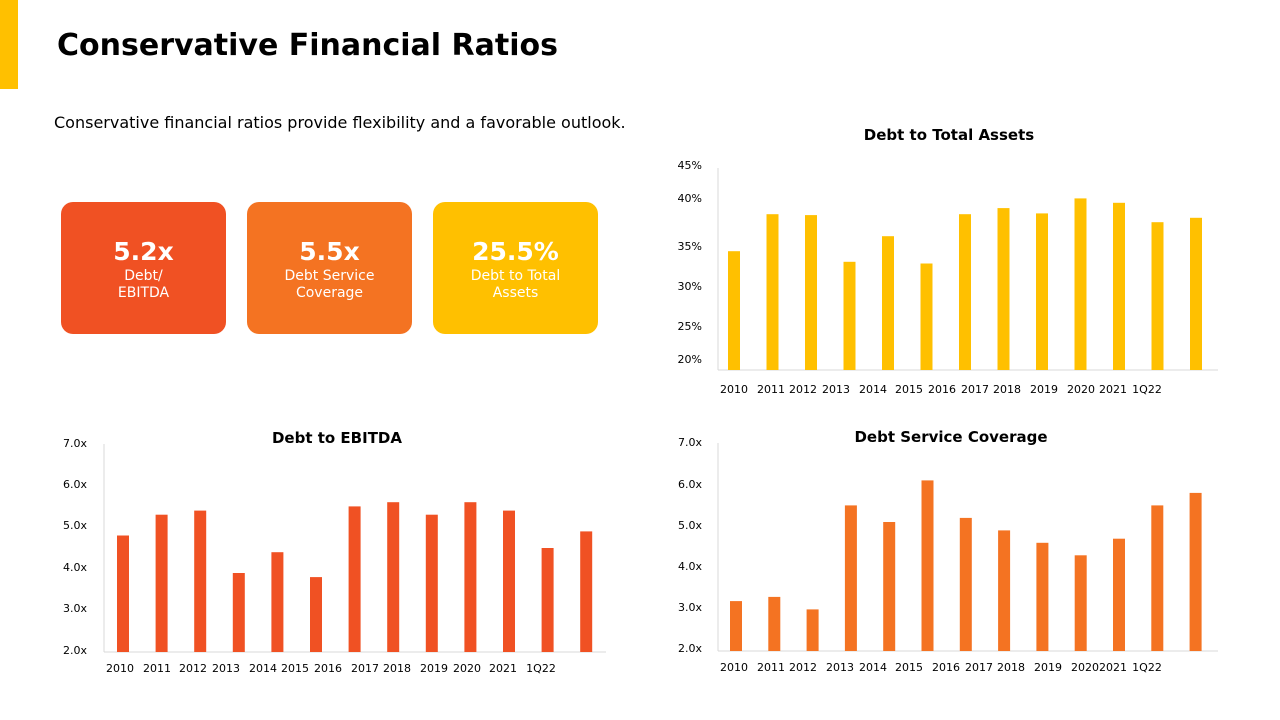 The height and width of the screenshot is (720, 1280). I want to click on bar-2014, so click(277, 602).